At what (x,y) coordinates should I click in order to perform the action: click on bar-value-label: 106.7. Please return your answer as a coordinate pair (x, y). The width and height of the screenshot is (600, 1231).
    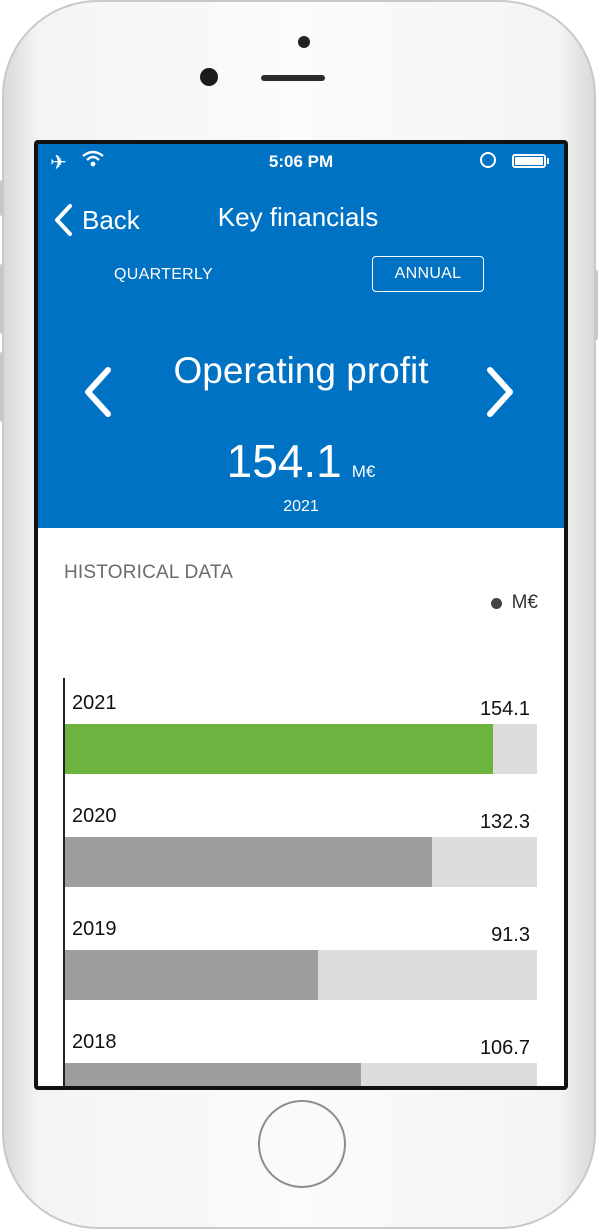
    Looking at the image, I should click on (504, 1048).